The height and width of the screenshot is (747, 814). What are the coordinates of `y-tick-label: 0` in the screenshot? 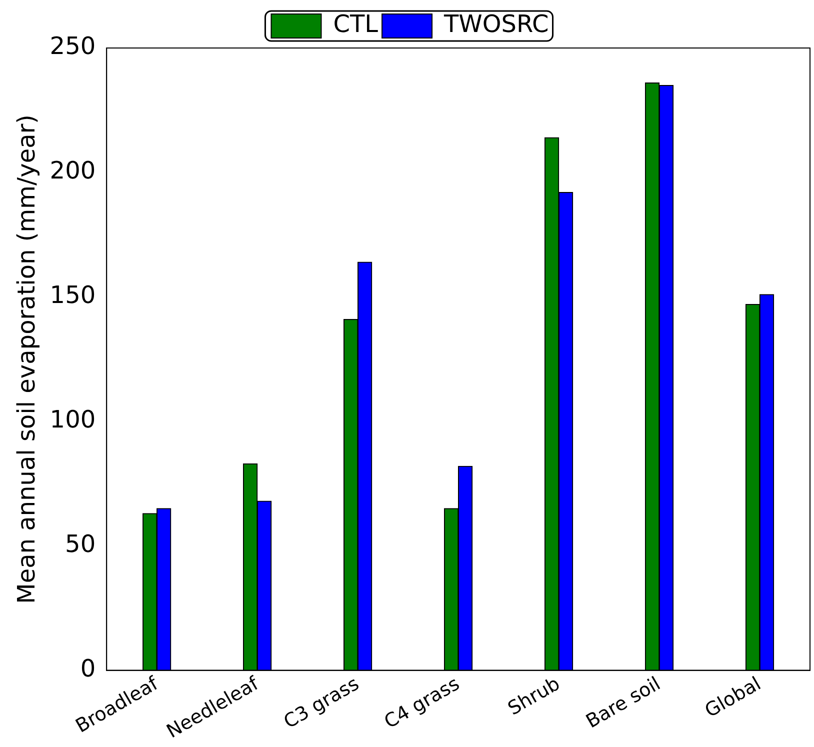 It's located at (88, 668).